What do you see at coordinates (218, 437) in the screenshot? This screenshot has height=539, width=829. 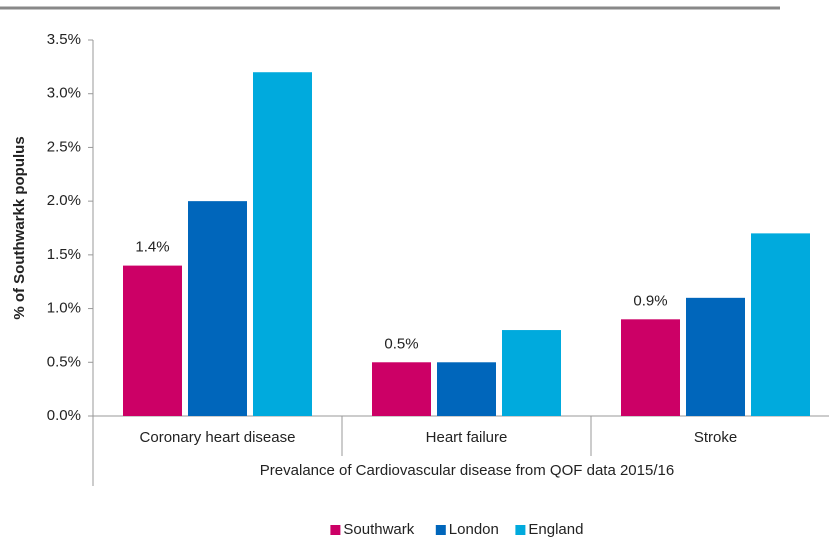 I see `x-tick-label: Coronary heart disease` at bounding box center [218, 437].